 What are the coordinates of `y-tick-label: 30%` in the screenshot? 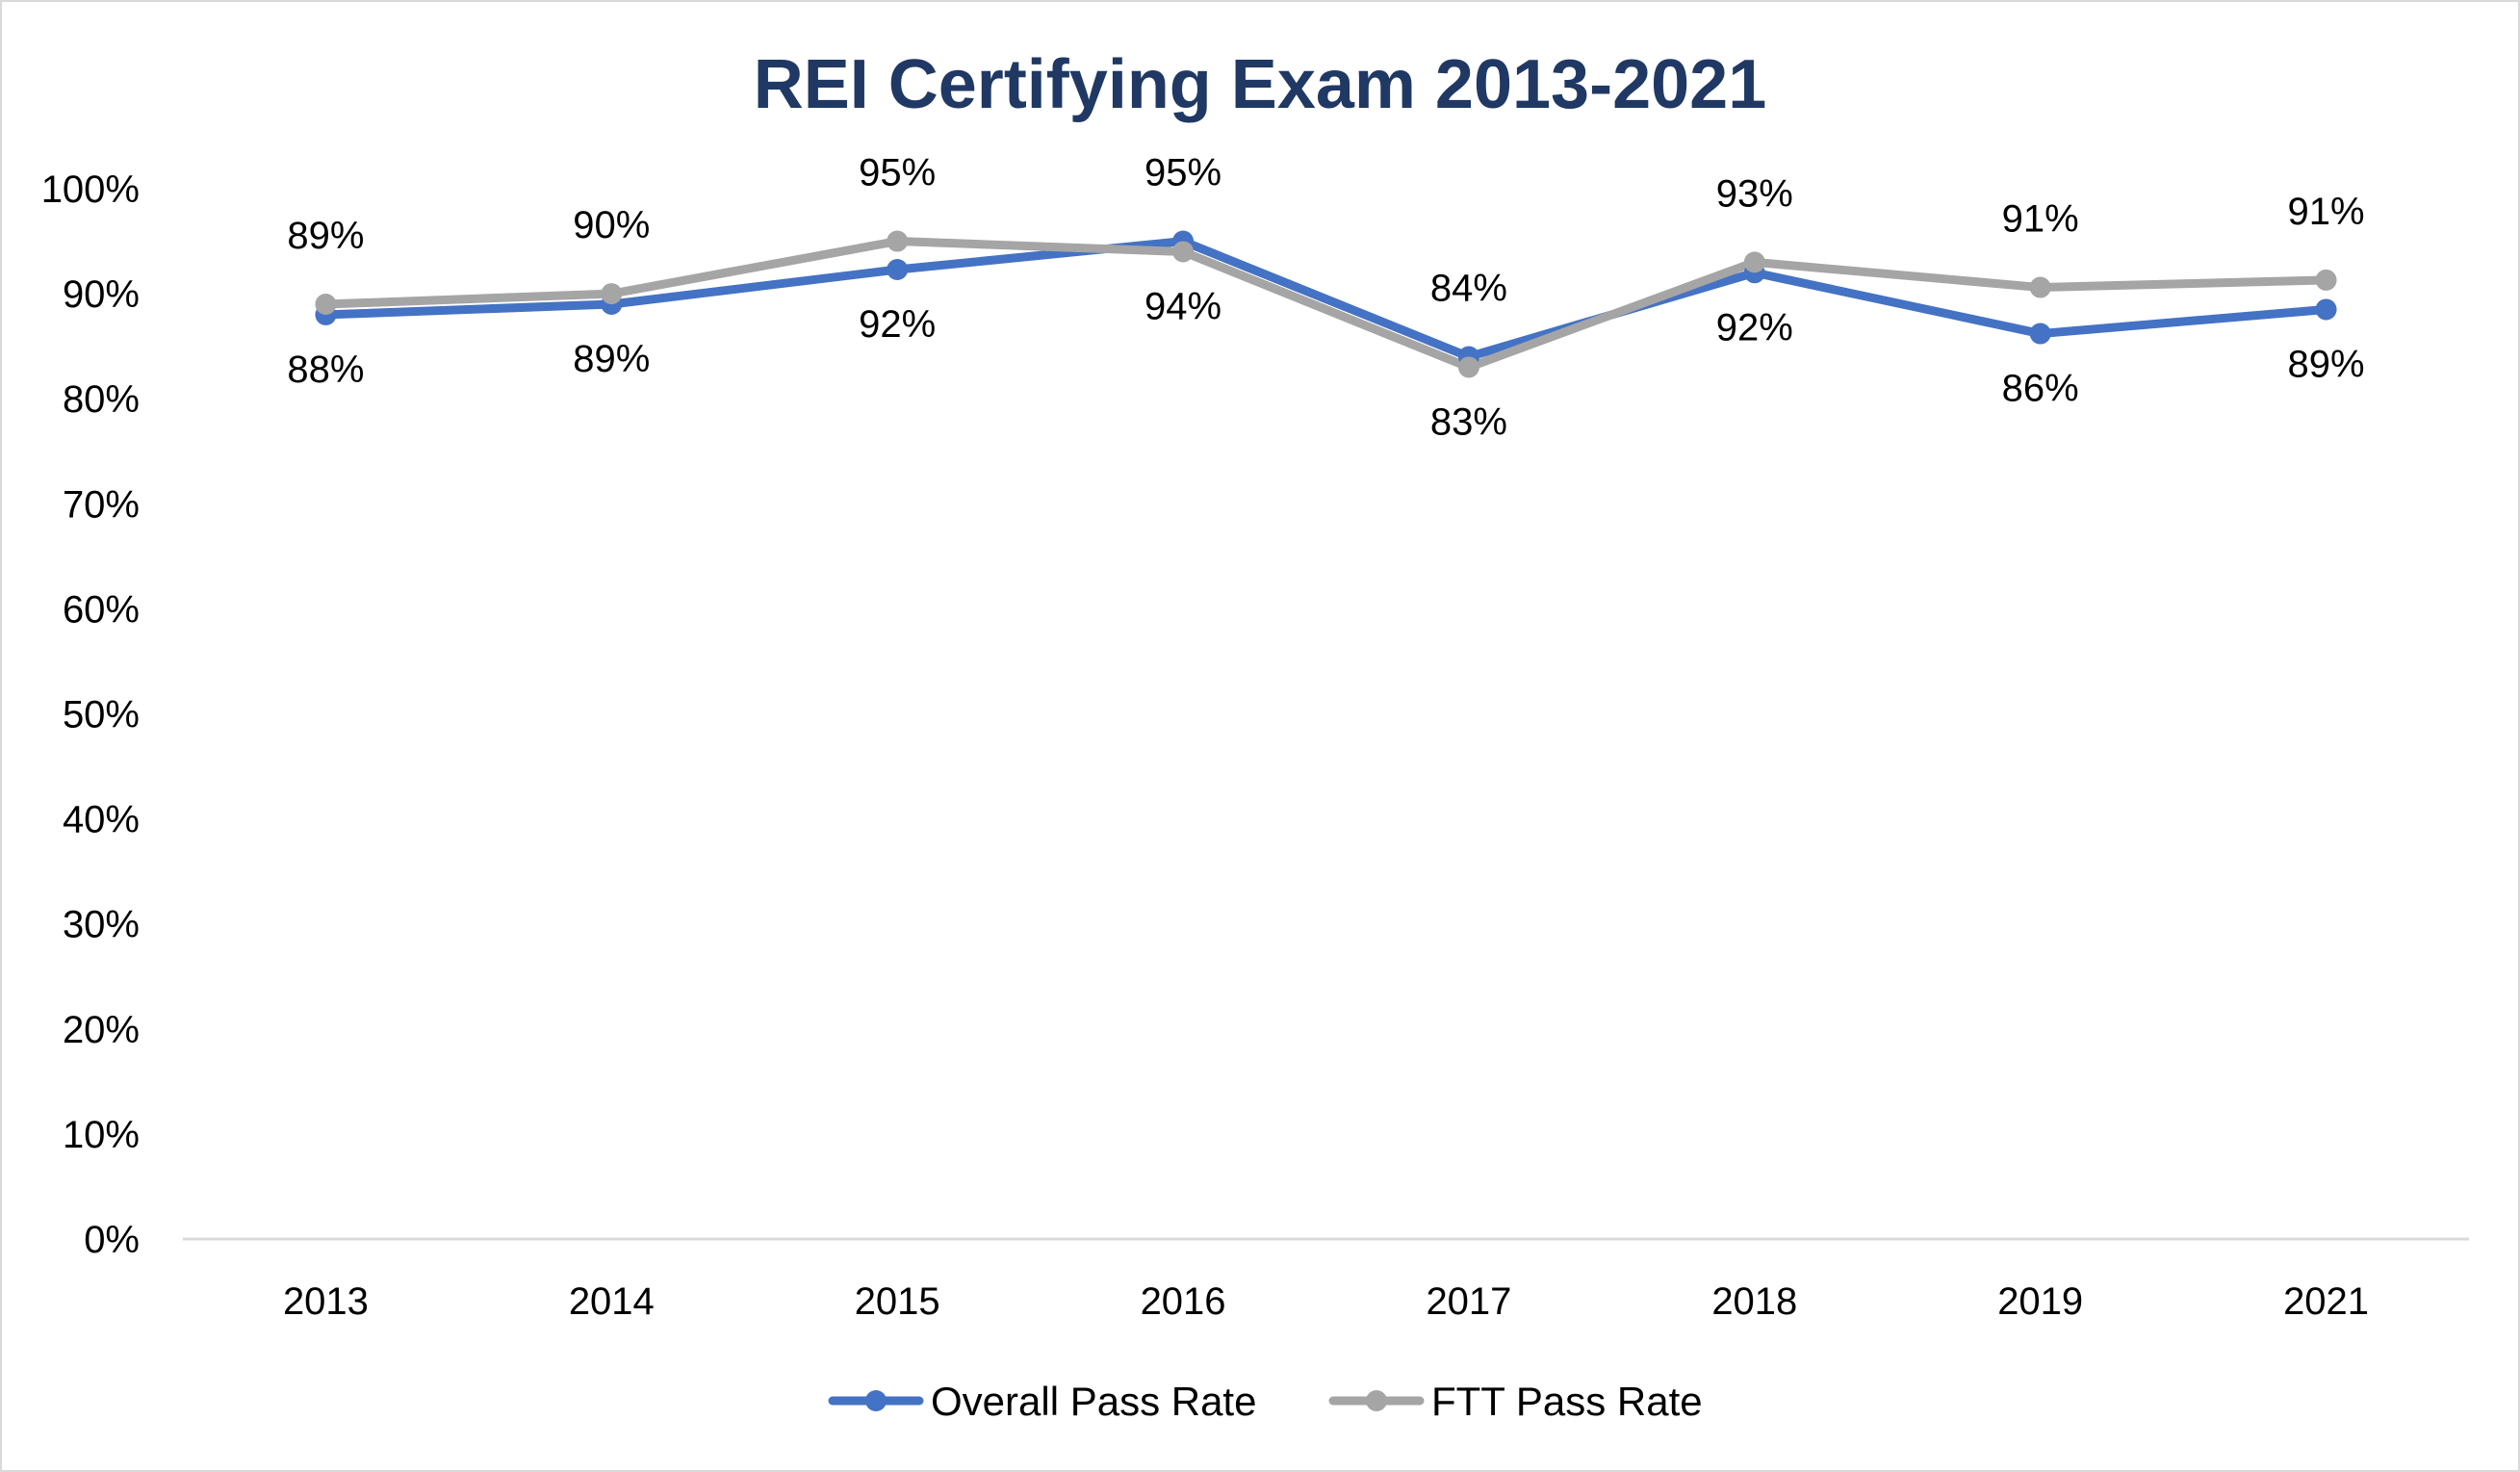 It's located at (102, 925).